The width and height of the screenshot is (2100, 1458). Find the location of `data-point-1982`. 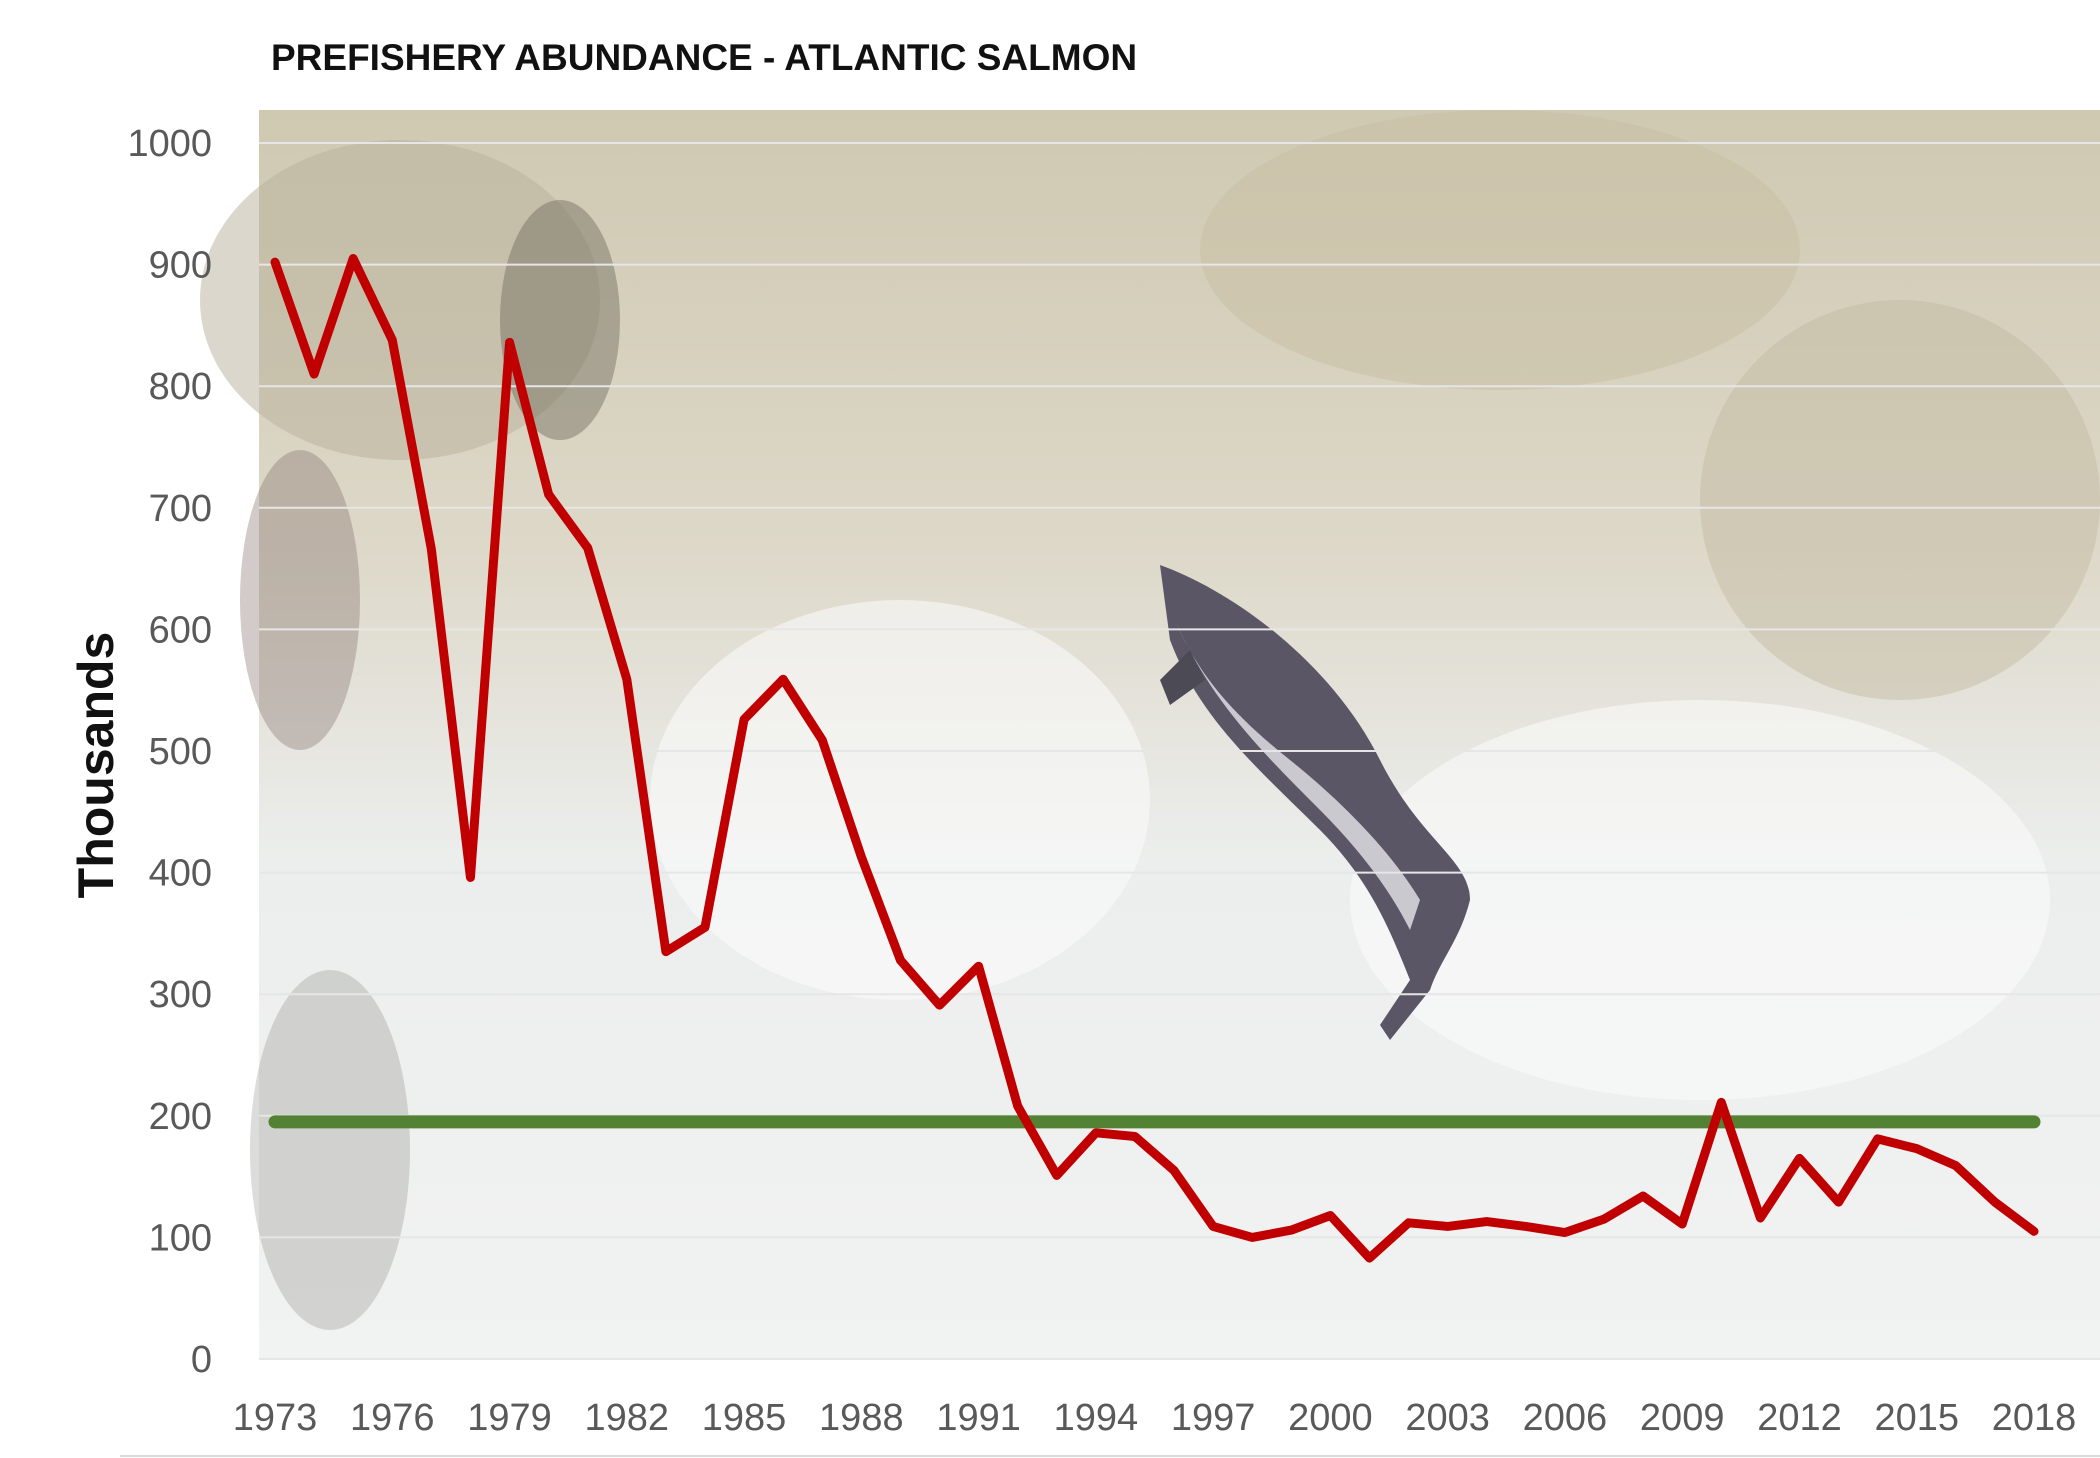

data-point-1982 is located at coordinates (626, 679).